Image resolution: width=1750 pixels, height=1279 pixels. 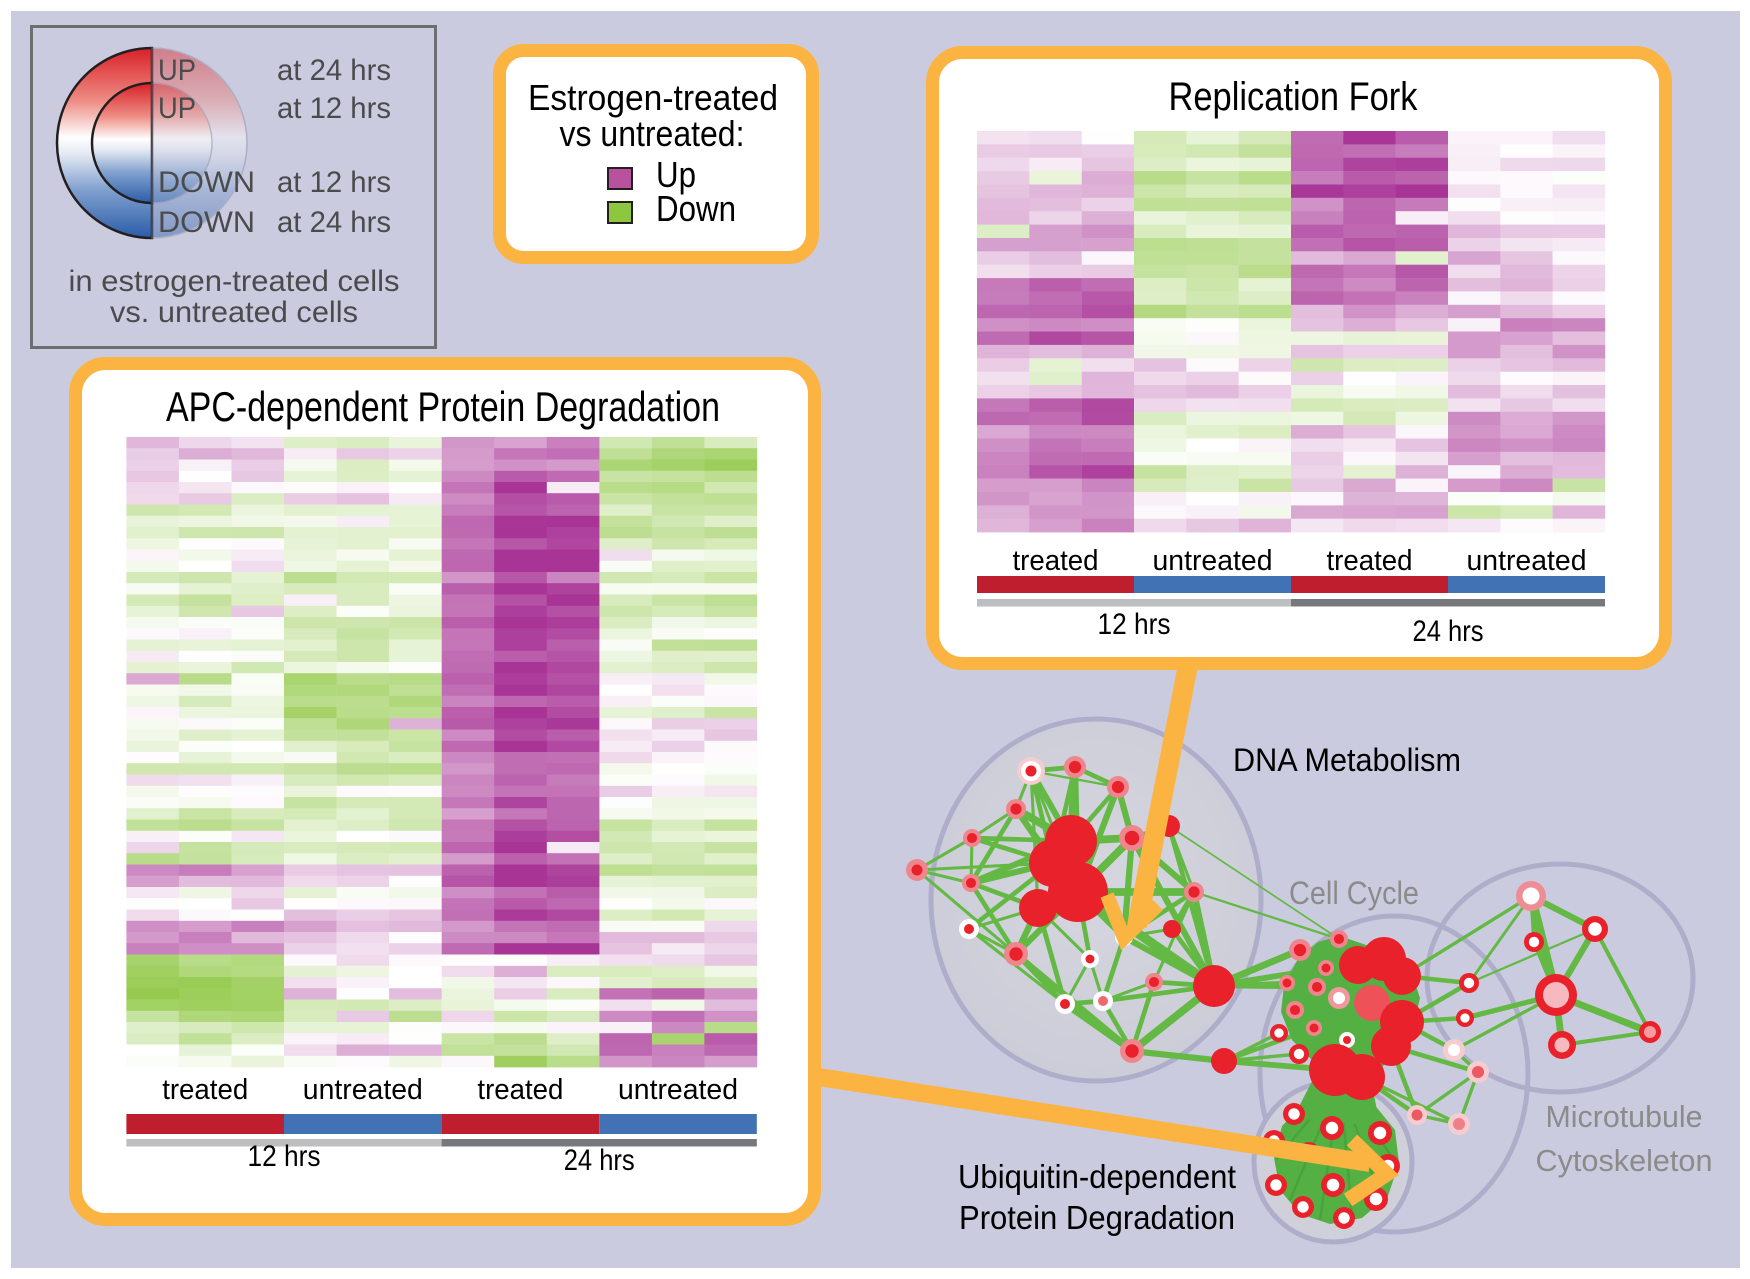 What do you see at coordinates (1347, 760) in the screenshot?
I see `svg-text: DNA Metabolism` at bounding box center [1347, 760].